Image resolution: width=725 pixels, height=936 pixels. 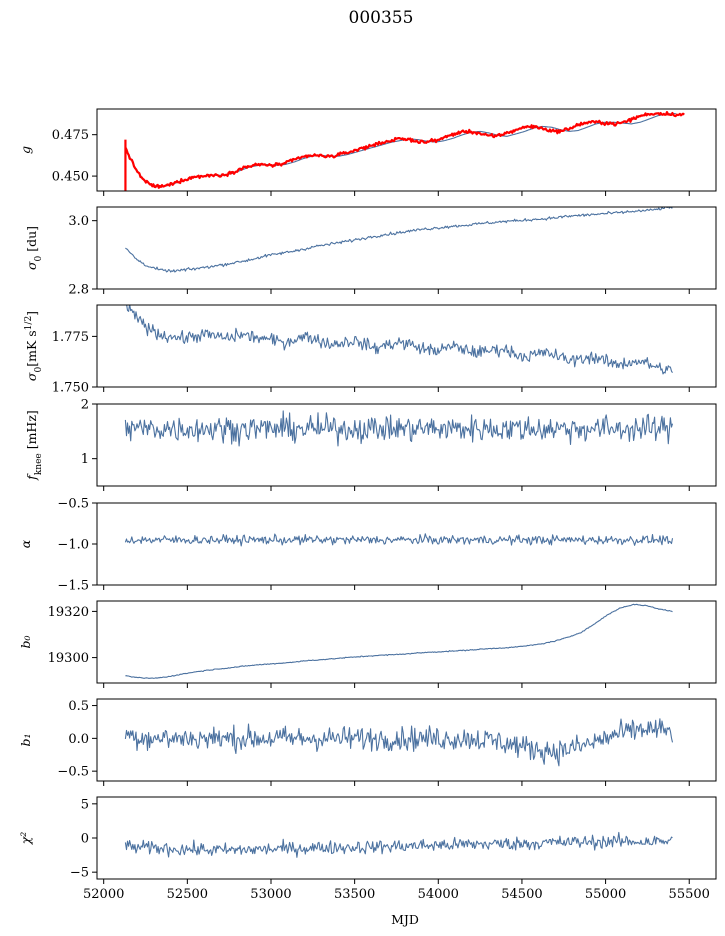 I want to click on panel-fknee: 1 2 fknee [mHz], so click(x=370, y=444).